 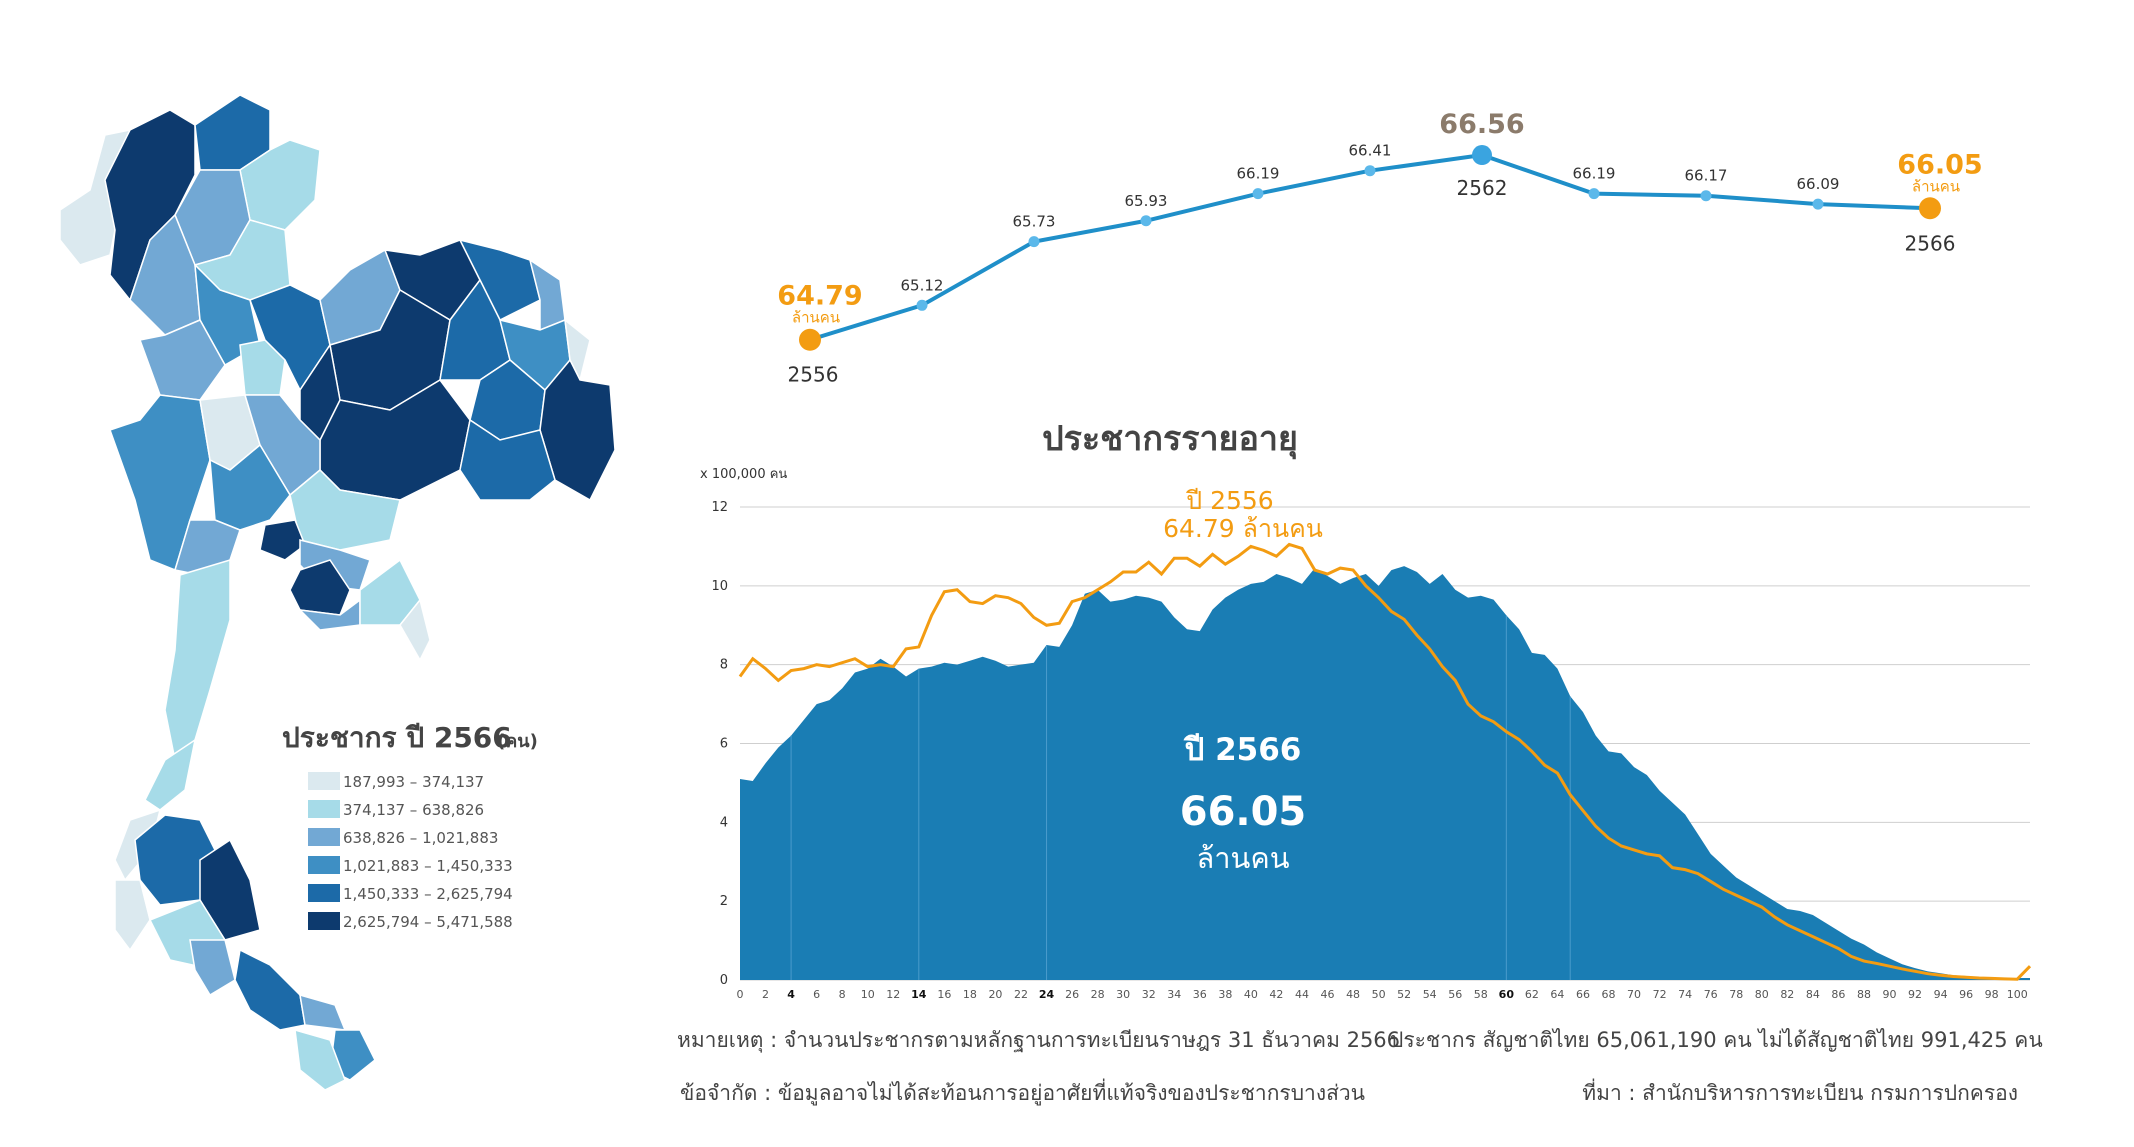 I want to click on x-tick-label: 80, so click(x=1762, y=994).